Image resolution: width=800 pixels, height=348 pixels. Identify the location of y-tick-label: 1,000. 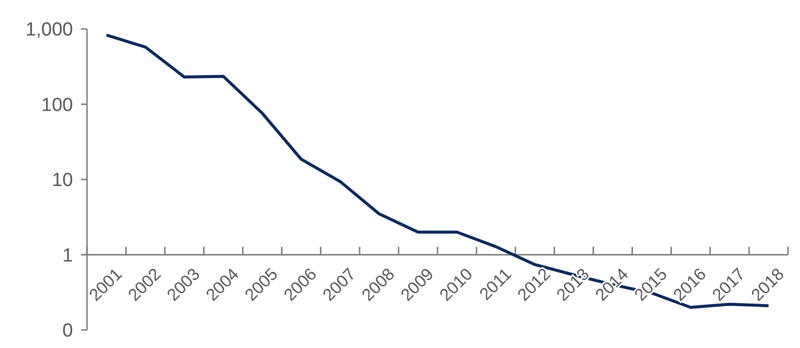
(49, 30).